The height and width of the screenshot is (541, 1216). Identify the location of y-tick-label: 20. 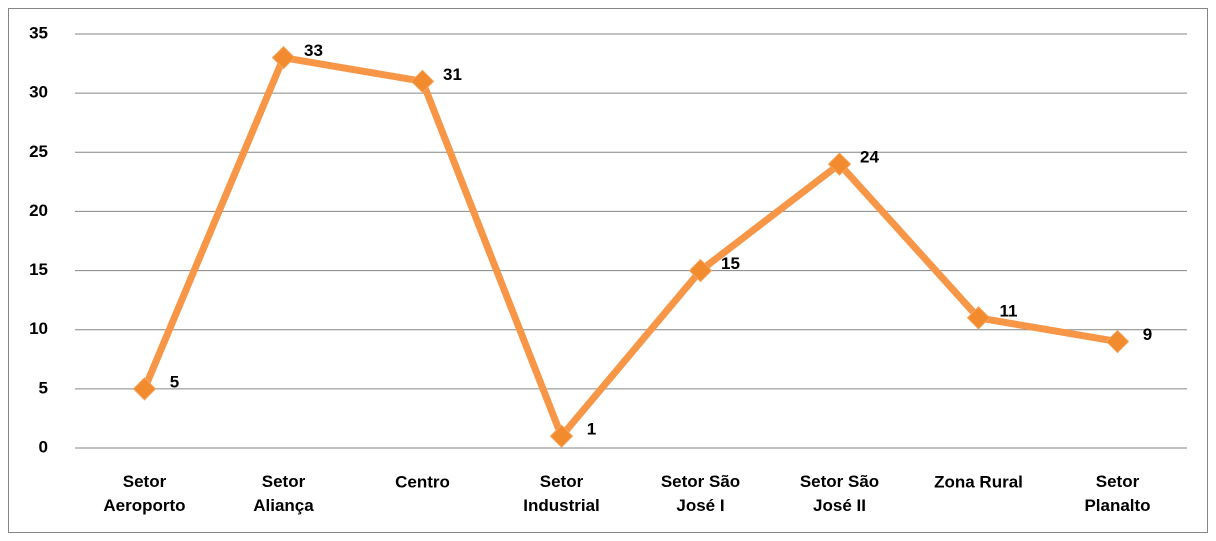
(38, 210).